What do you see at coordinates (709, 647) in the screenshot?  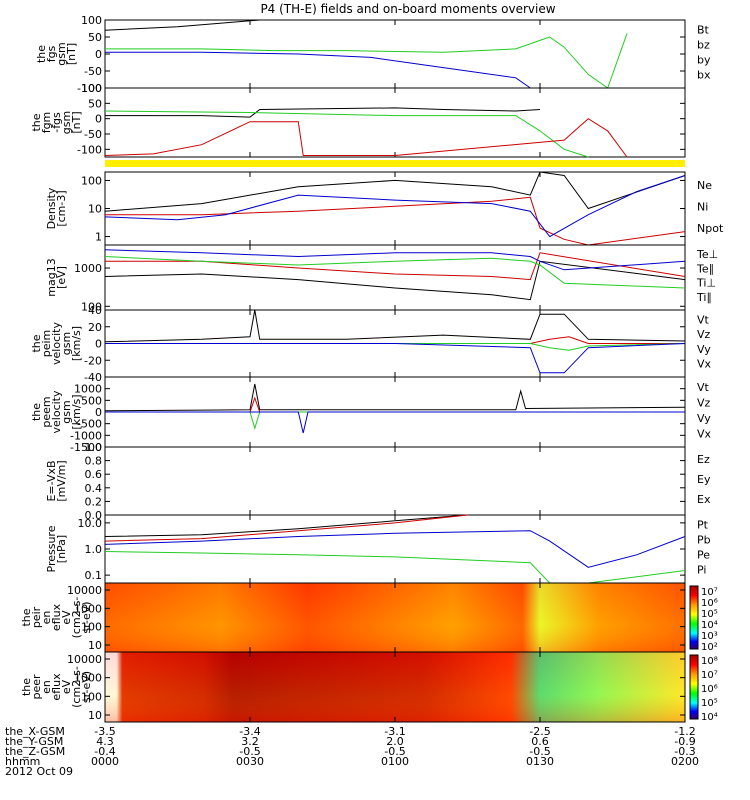 I see `colorbar-label: 10²` at bounding box center [709, 647].